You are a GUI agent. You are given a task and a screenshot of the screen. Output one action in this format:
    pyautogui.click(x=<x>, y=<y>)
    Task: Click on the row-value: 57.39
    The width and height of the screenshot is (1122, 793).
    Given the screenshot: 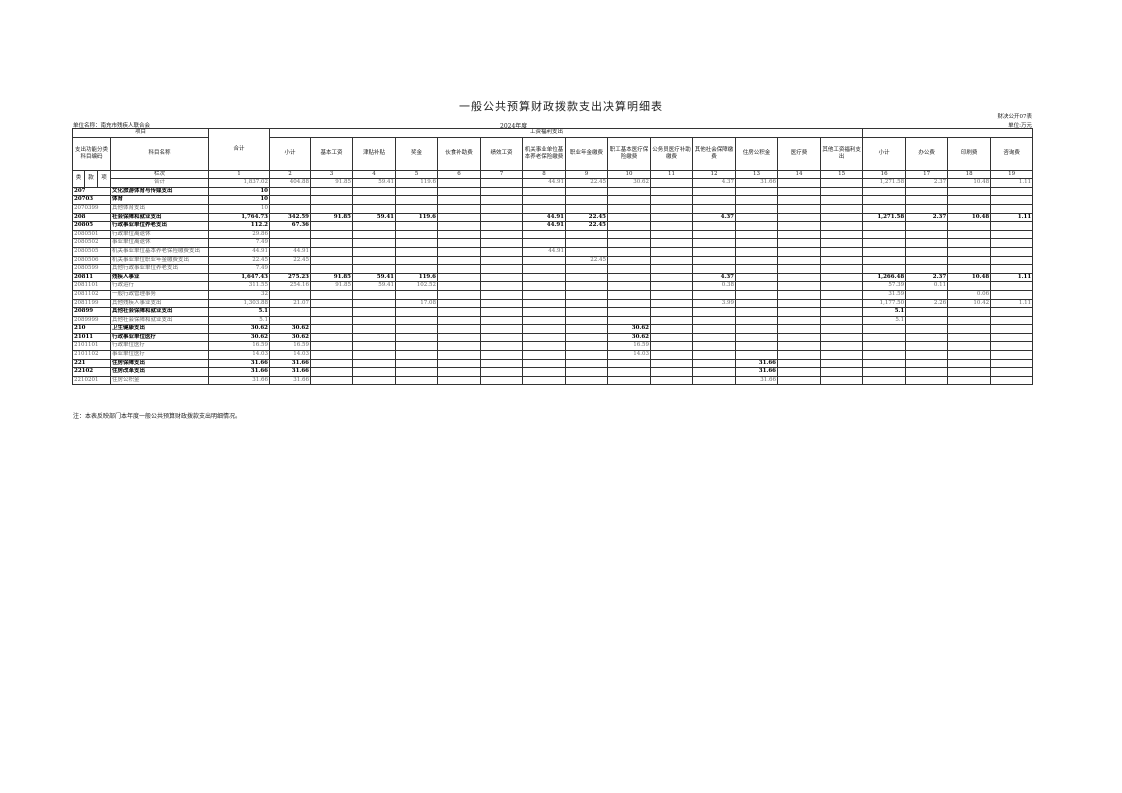 What is the action you would take?
    pyautogui.click(x=884, y=286)
    